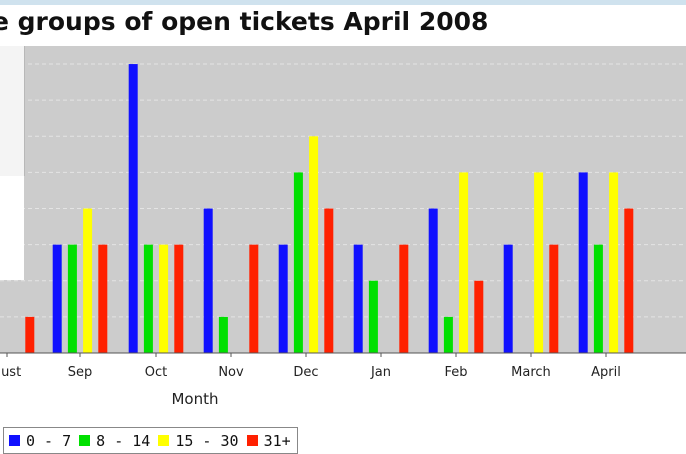 Image resolution: width=686 pixels, height=454 pixels. What do you see at coordinates (102, 299) in the screenshot?
I see `bar-31--Sep` at bounding box center [102, 299].